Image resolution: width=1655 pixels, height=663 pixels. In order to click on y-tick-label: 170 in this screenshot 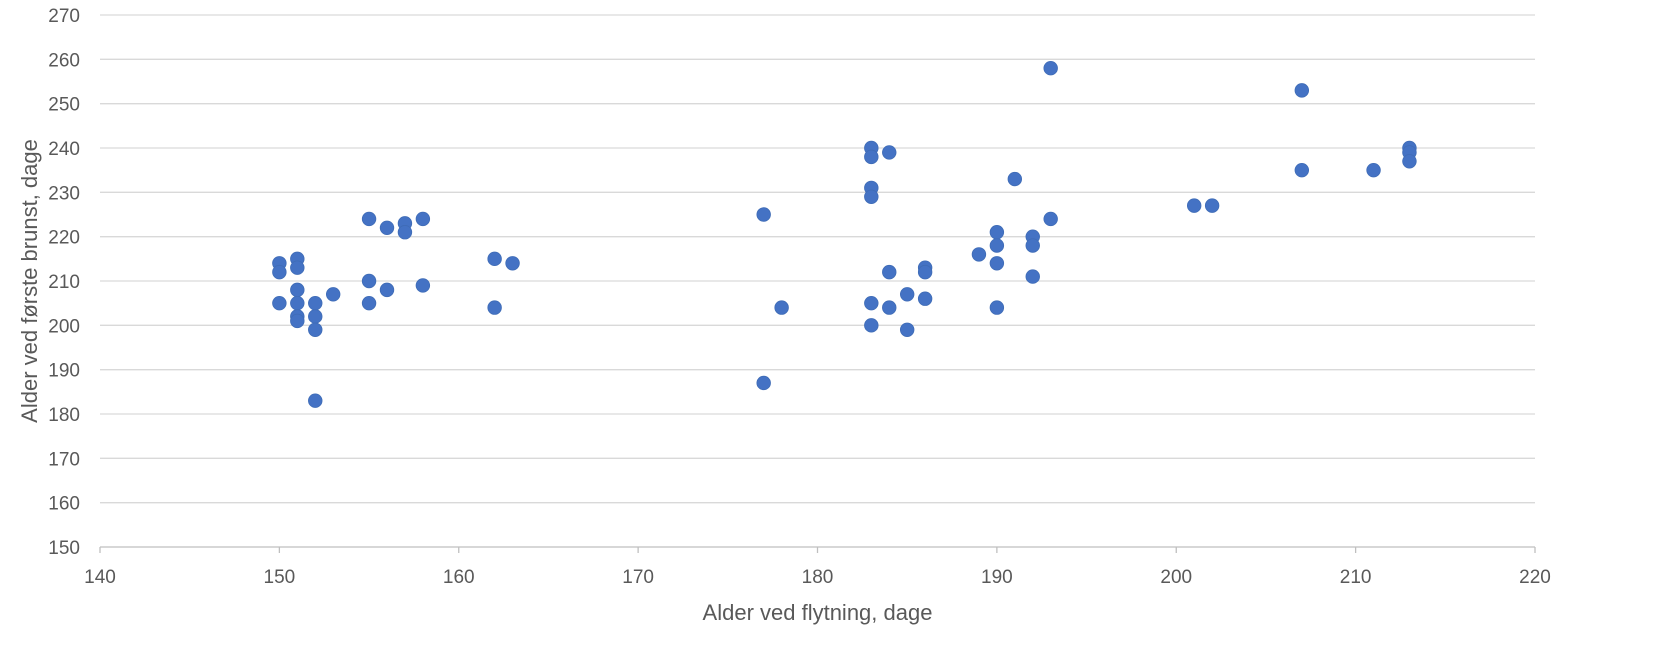, I will do `click(64, 459)`.